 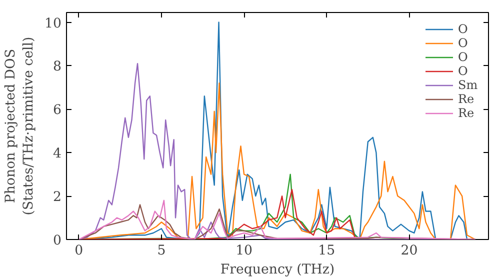 I want to click on y-tick-label: 2, so click(x=57, y=198).